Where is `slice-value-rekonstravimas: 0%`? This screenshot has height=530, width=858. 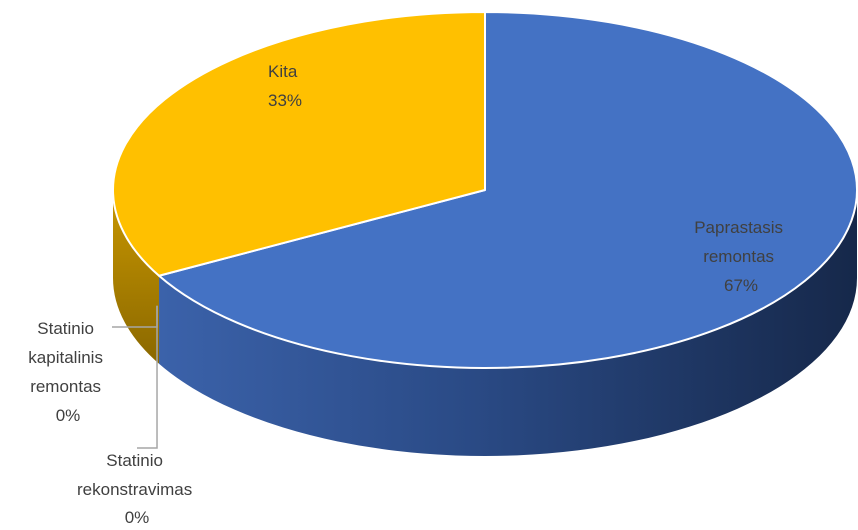 slice-value-rekonstravimas: 0% is located at coordinates (137, 517).